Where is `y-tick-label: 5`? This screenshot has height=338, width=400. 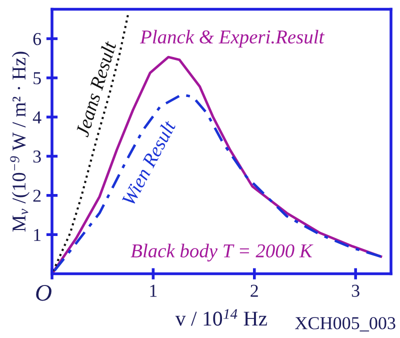
y-tick-label: 5 is located at coordinates (37, 78).